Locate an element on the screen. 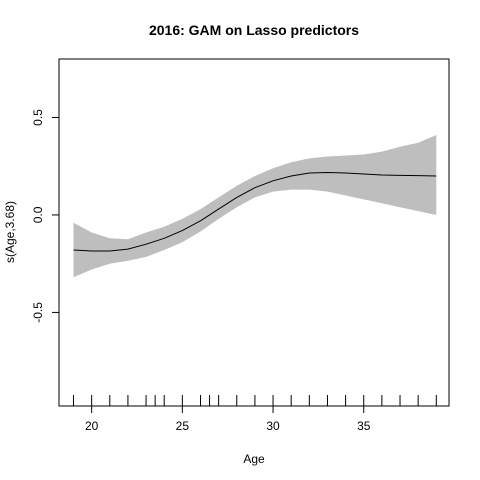 The height and width of the screenshot is (480, 480). x-axis: 20 25 30 35 is located at coordinates (228, 419).